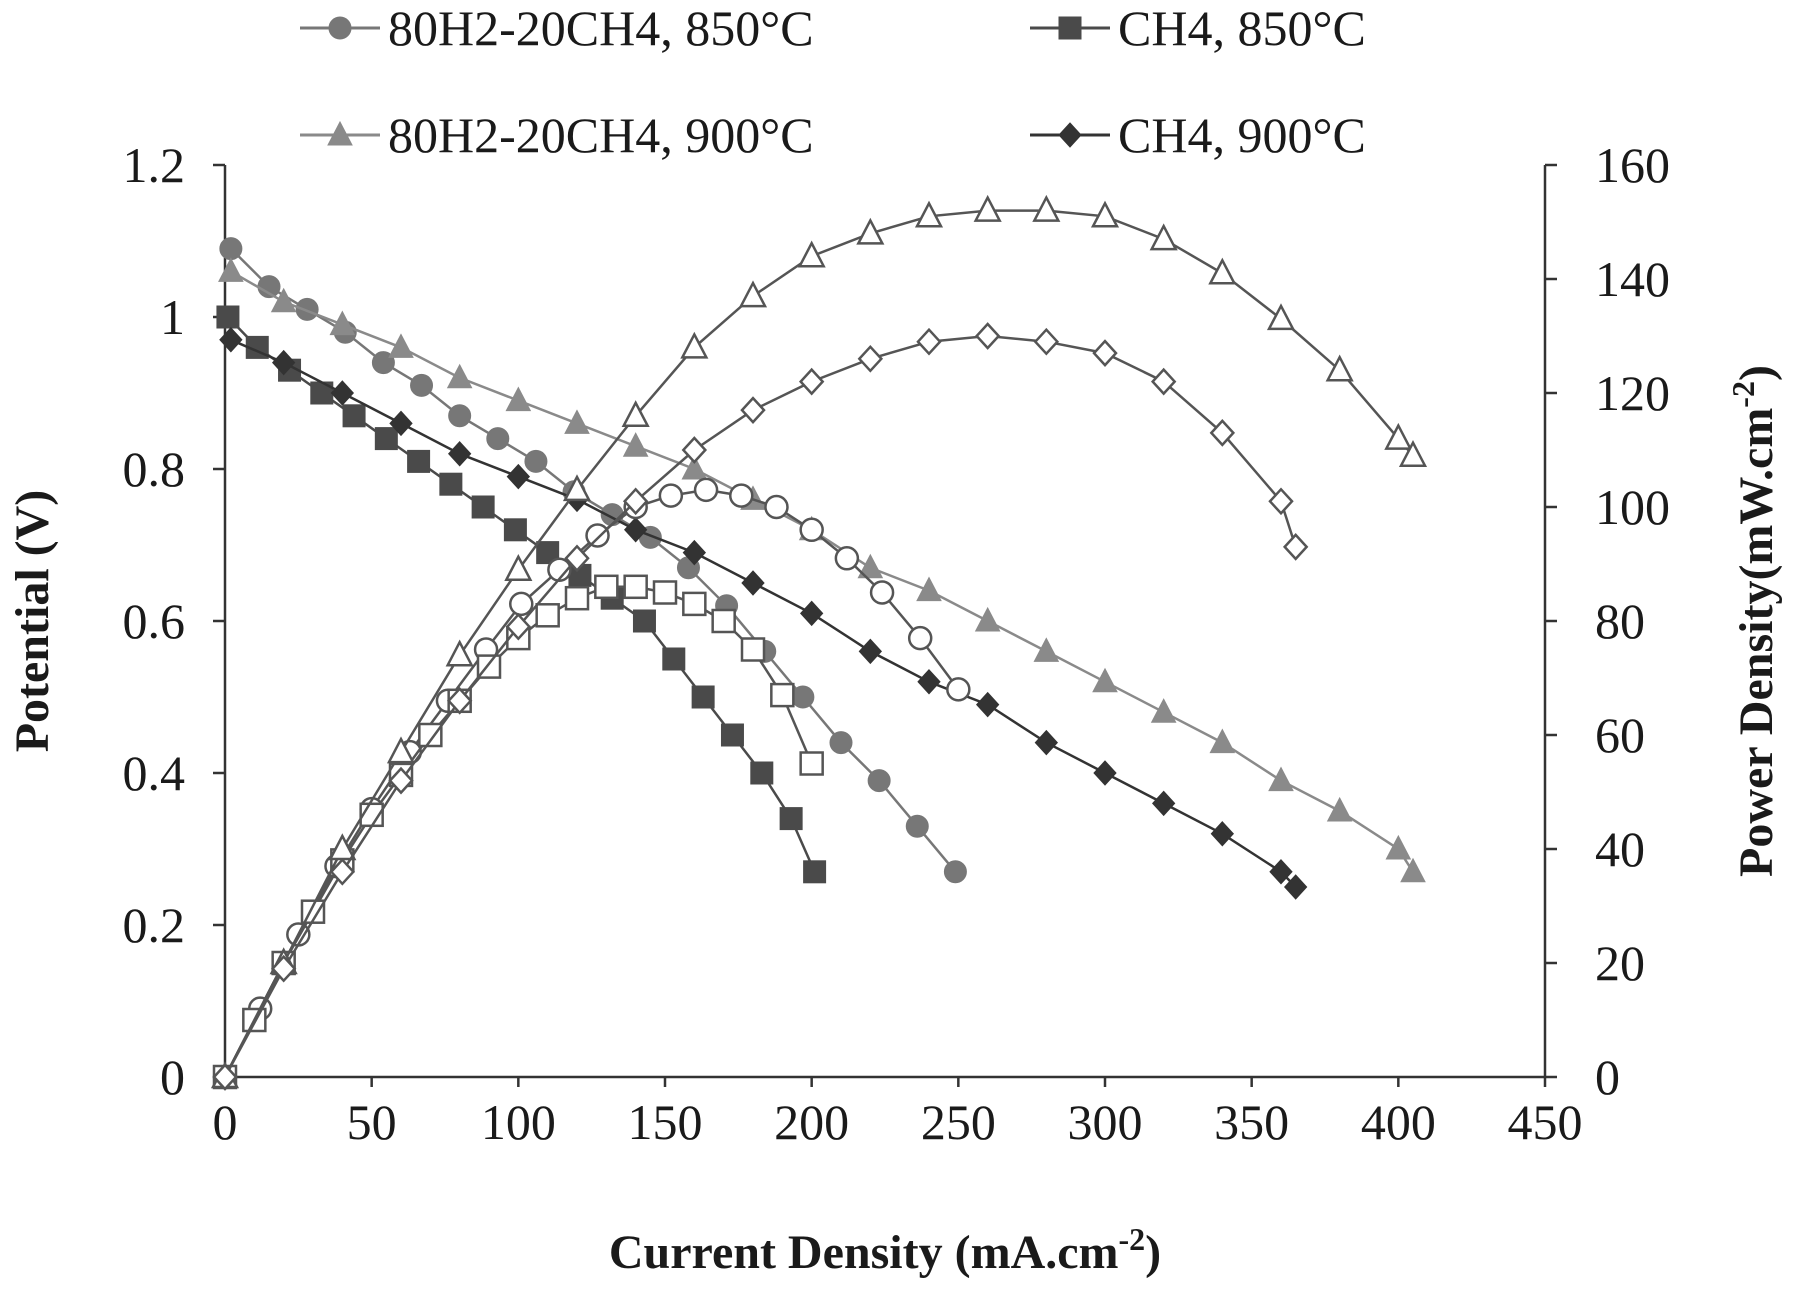 This screenshot has width=1800, height=1290. What do you see at coordinates (1242, 28) in the screenshot?
I see `legend-label: CH4, 850°C` at bounding box center [1242, 28].